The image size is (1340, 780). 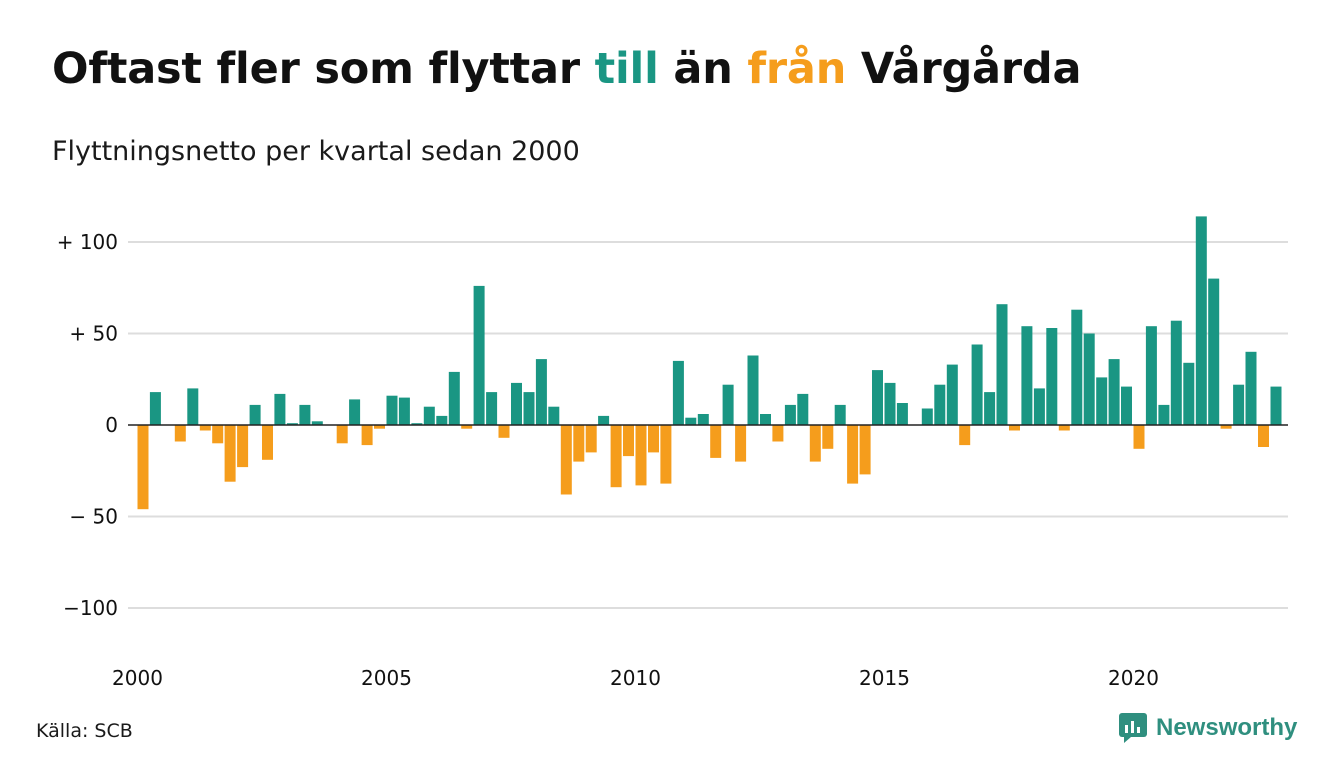 What do you see at coordinates (87, 242) in the screenshot?
I see `y-tick-label: + 100` at bounding box center [87, 242].